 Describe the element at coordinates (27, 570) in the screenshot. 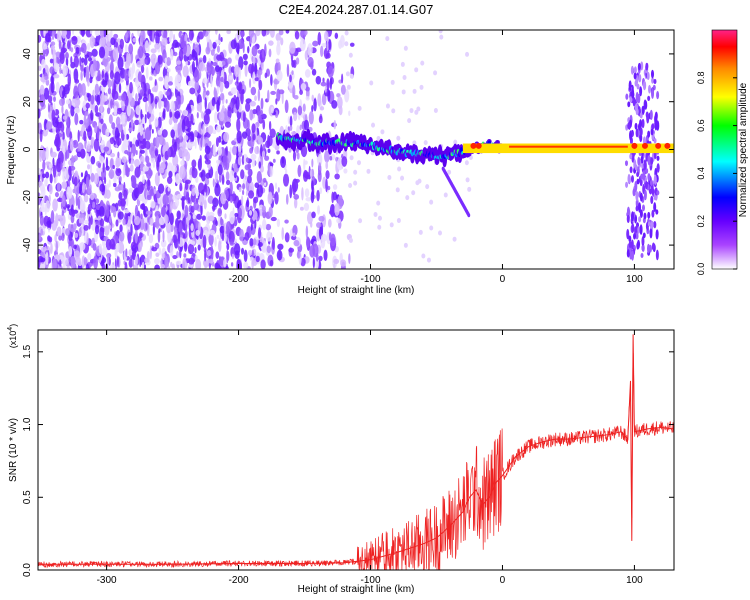

I see `y-tick-label: 0.0` at that location.